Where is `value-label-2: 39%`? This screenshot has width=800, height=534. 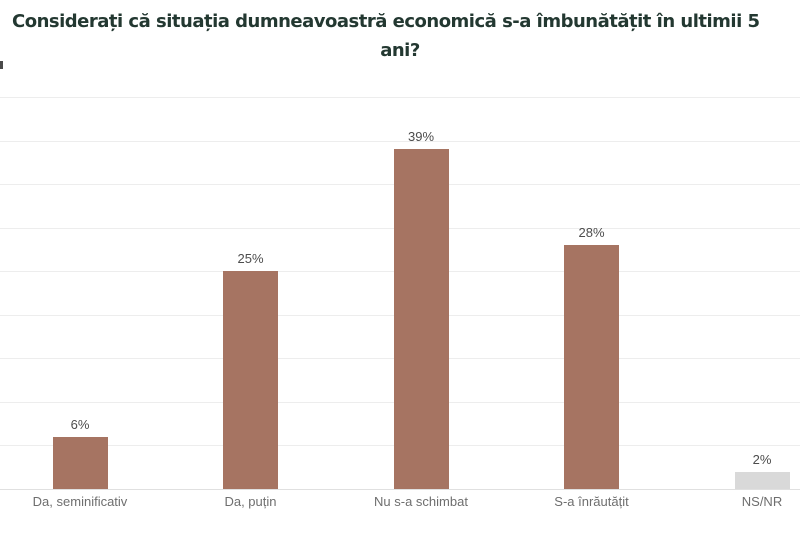
value-label-2: 39% is located at coordinates (421, 137).